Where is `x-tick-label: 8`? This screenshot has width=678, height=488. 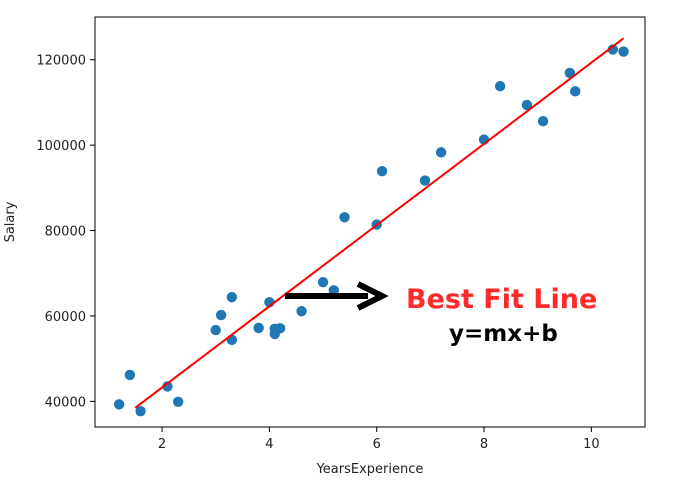
x-tick-label: 8 is located at coordinates (484, 444).